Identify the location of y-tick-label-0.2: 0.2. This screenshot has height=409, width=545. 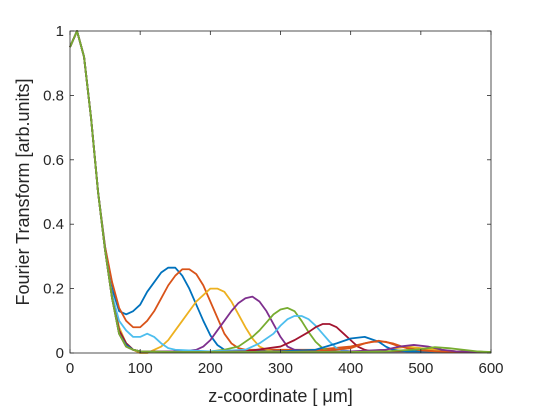
(53, 289).